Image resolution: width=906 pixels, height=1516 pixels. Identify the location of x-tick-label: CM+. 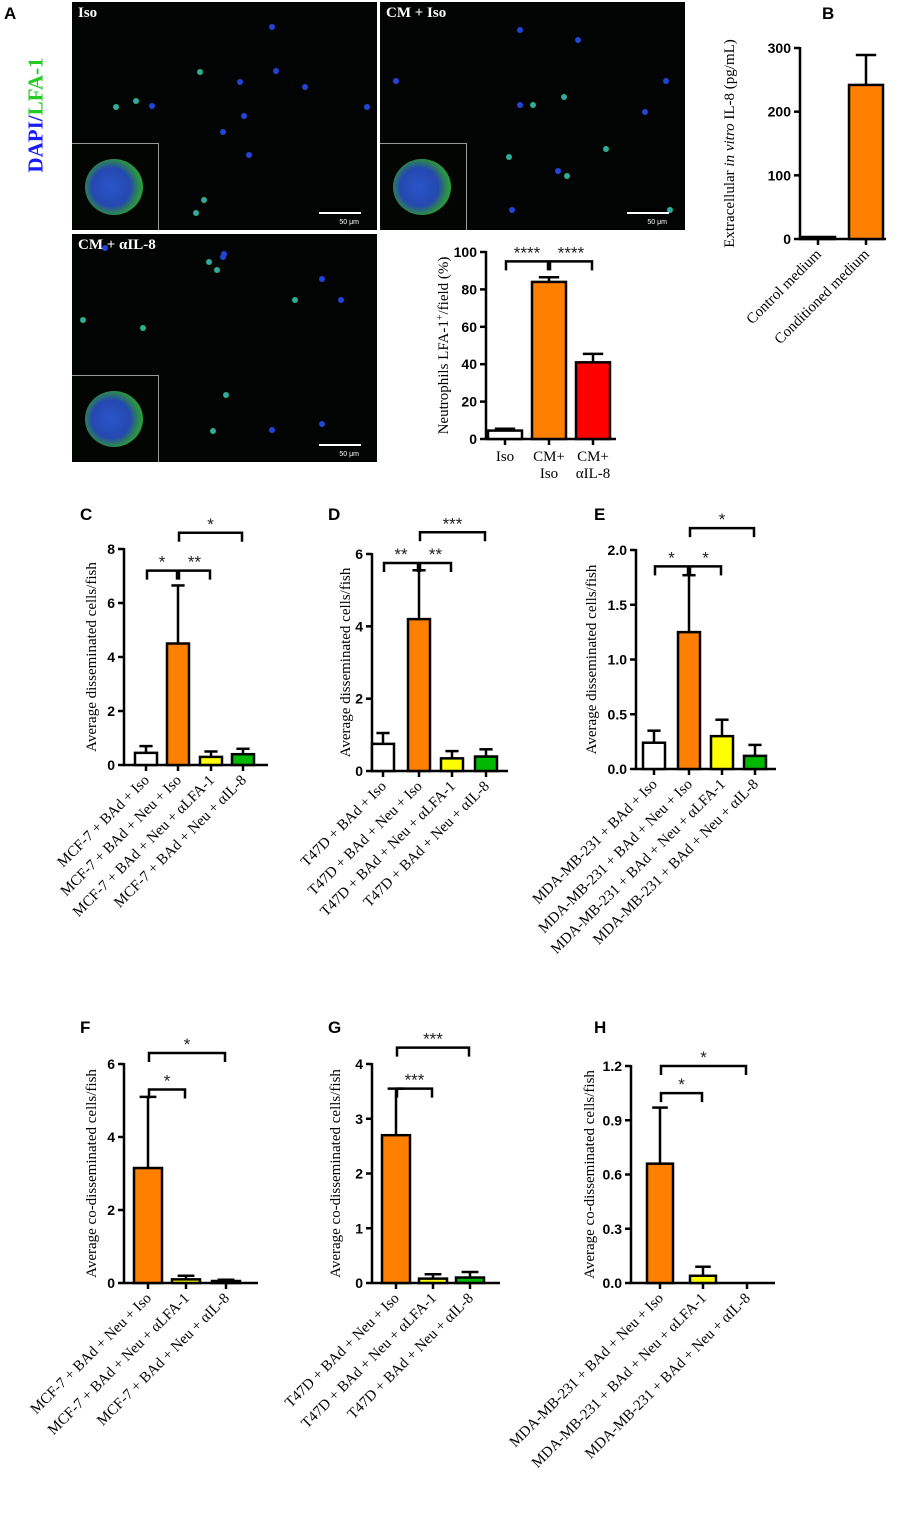
(593, 457).